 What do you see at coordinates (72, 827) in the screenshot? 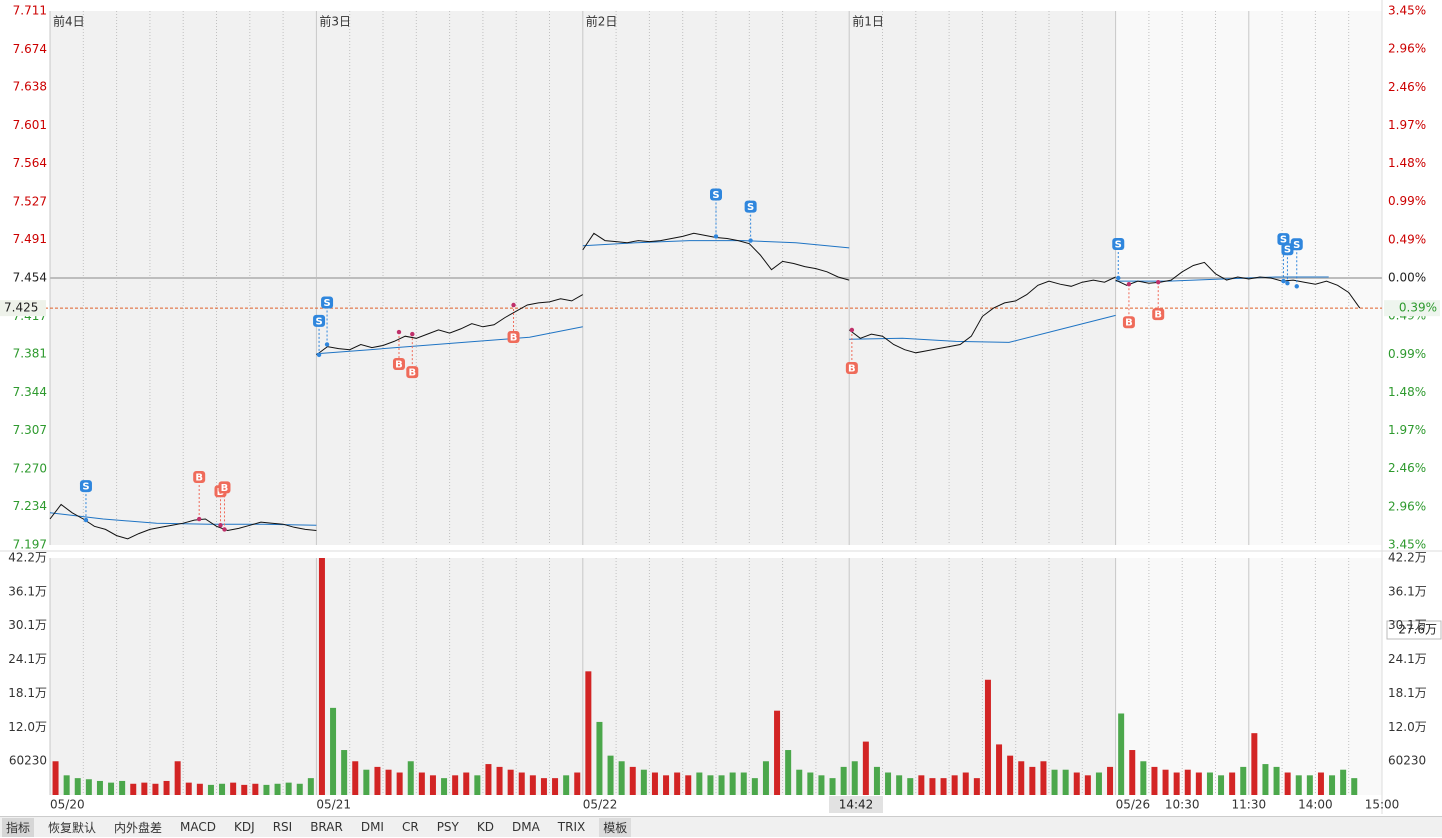
I see `indicator-tab: 恢复默认` at bounding box center [72, 827].